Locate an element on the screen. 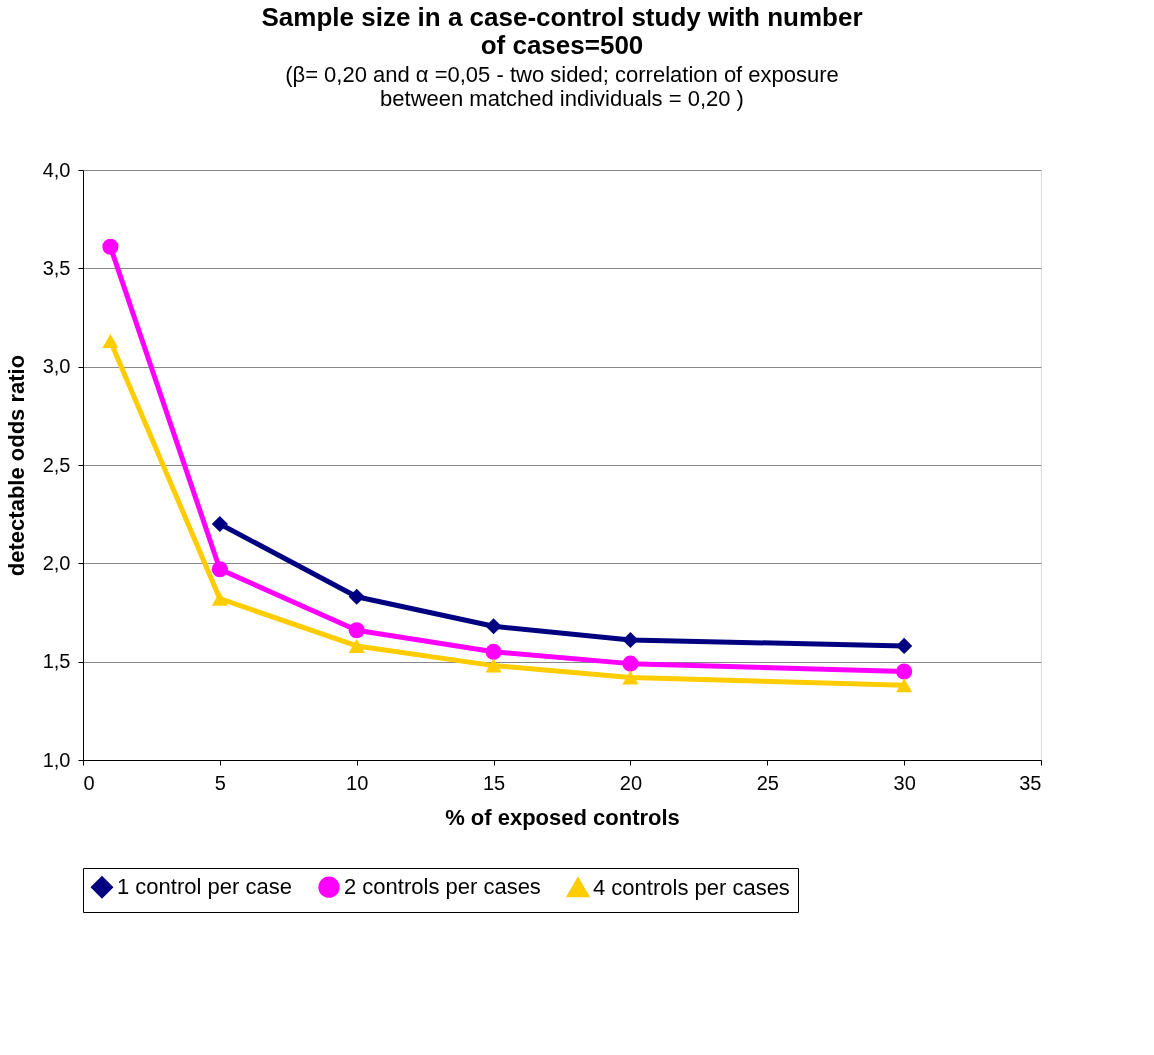  y-tick-label: 4,0 is located at coordinates (56, 169).